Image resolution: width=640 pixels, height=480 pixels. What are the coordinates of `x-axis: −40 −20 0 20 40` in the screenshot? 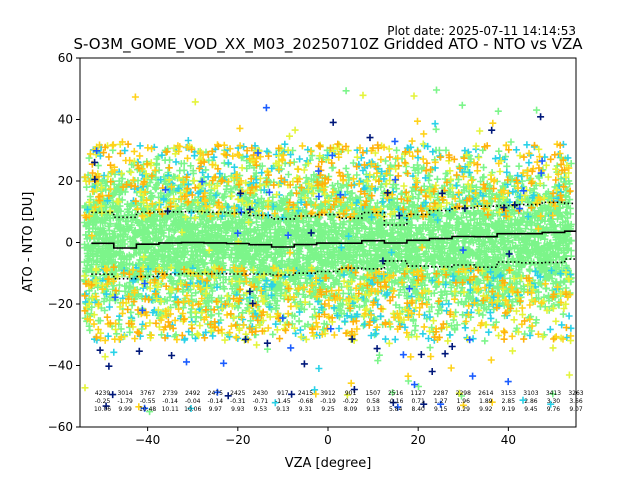 It's located at (325, 437).